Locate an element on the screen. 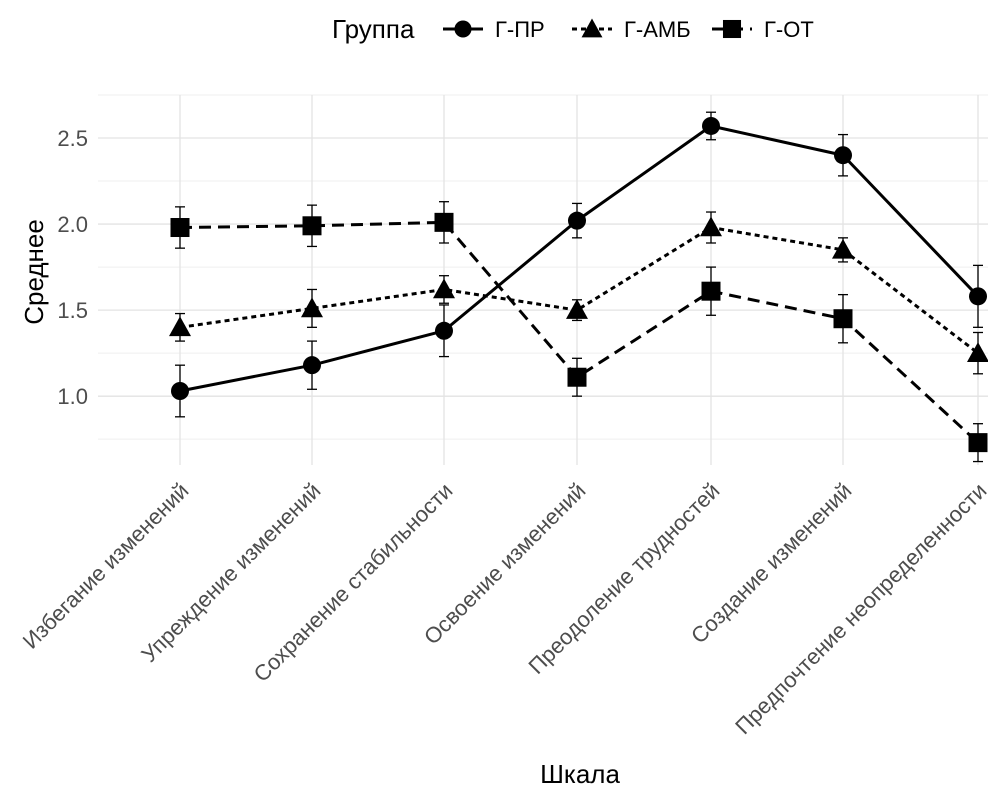 The width and height of the screenshot is (988, 787). y-tick-label: 2.0 is located at coordinates (72, 224).